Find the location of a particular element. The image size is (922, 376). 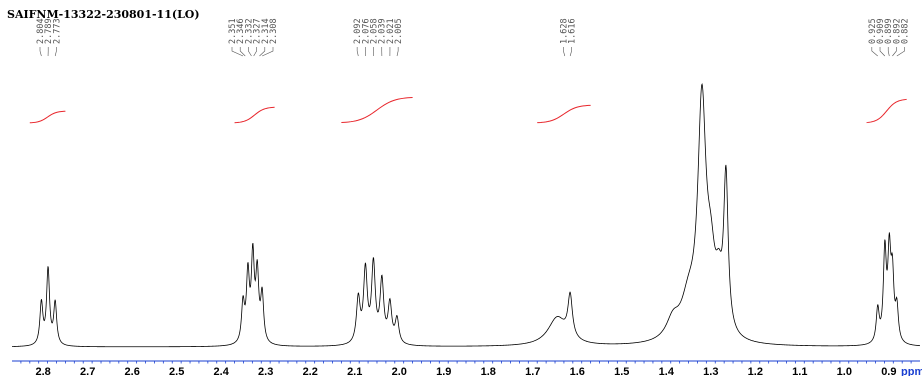

peak-shift-label: 2.039 is located at coordinates (383, 31).